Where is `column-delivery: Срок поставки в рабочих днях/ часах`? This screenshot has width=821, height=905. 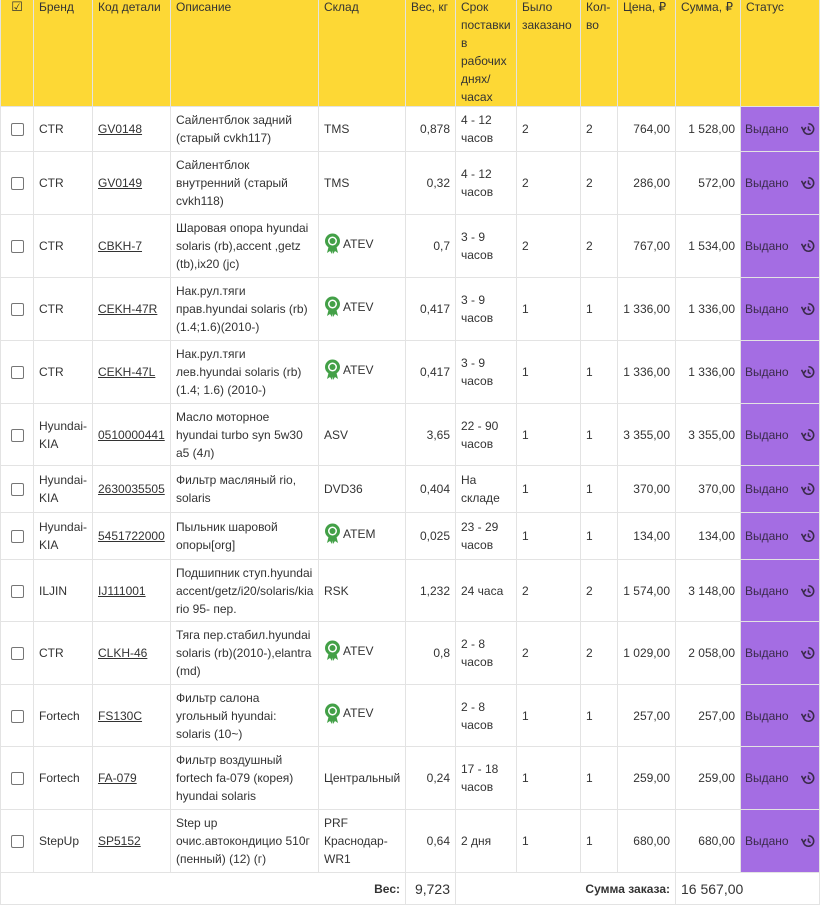 column-delivery: Срок поставки в рабочих днях/ часах is located at coordinates (486, 53).